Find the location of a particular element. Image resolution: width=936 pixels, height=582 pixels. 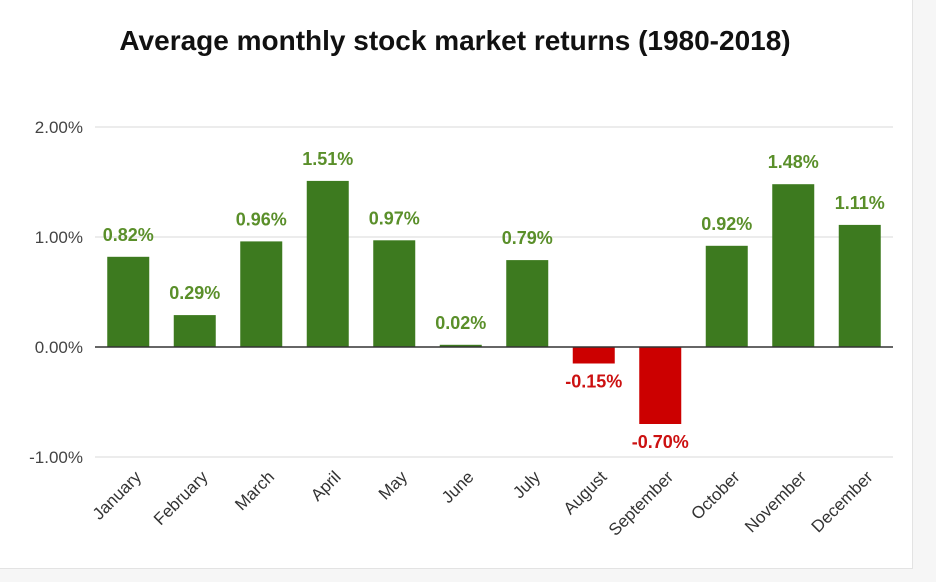

category-label-april: April is located at coordinates (325, 485).